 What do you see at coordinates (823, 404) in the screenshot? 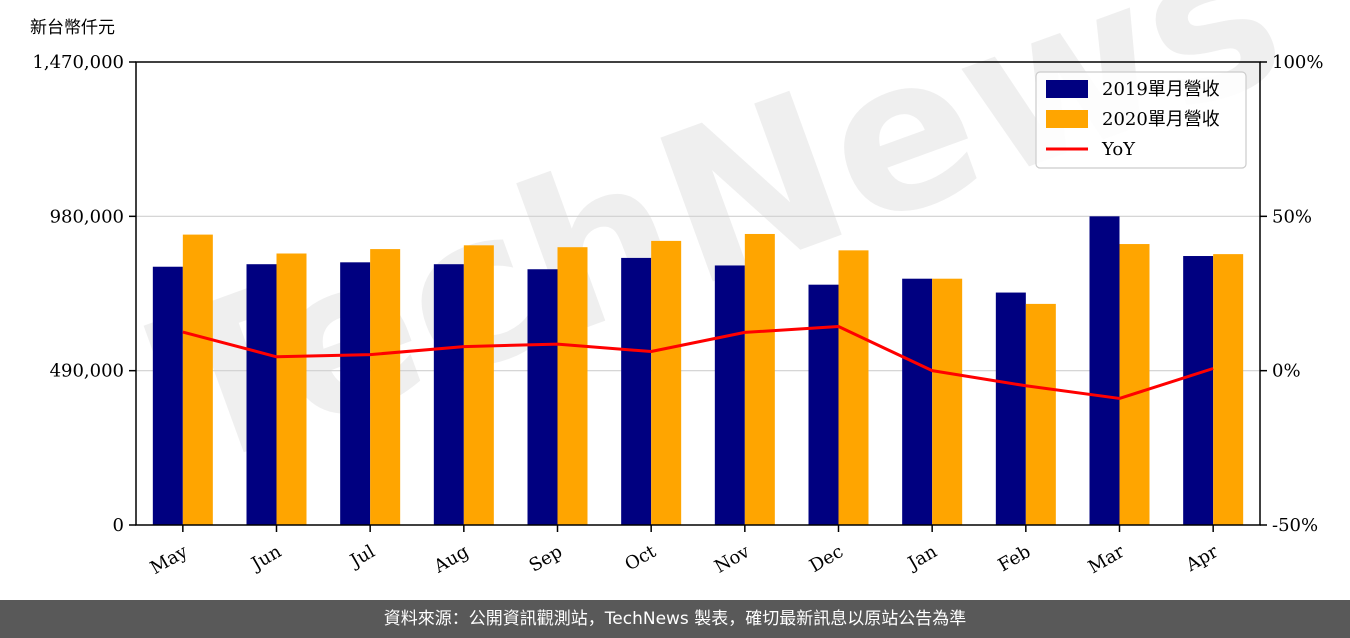
I see `bar-series1-dec` at bounding box center [823, 404].